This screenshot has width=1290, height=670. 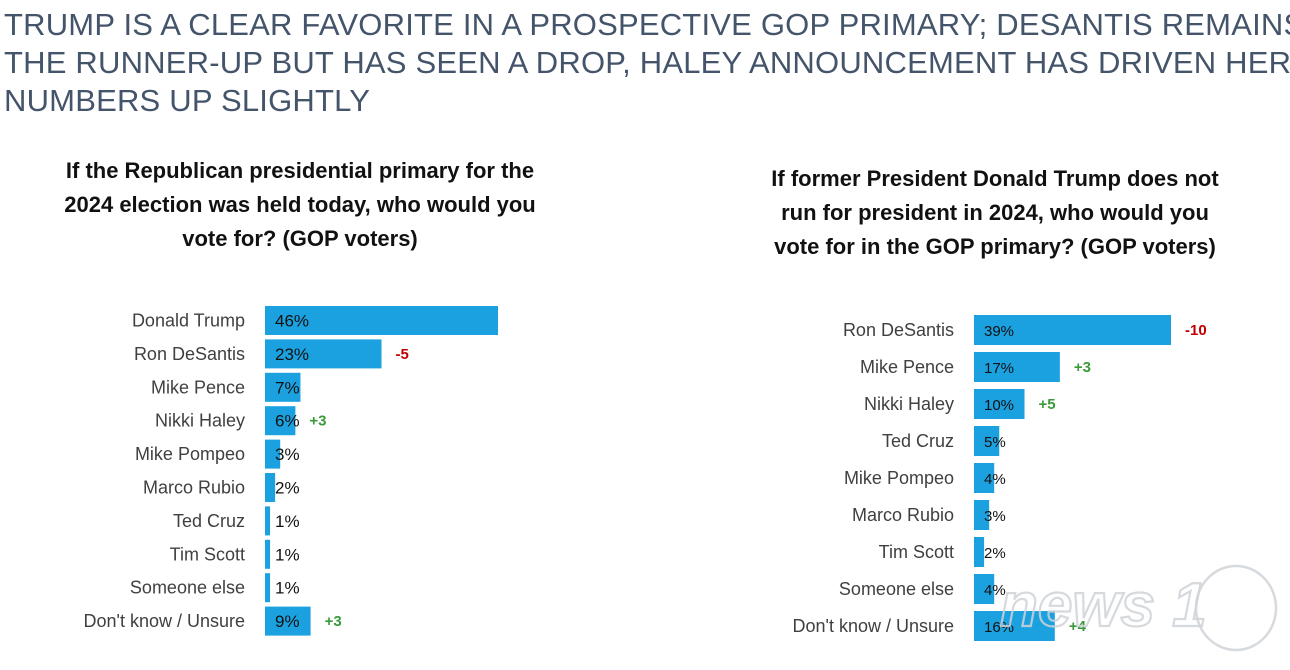 I want to click on left-category-label: Marco Rubio, so click(x=194, y=488).